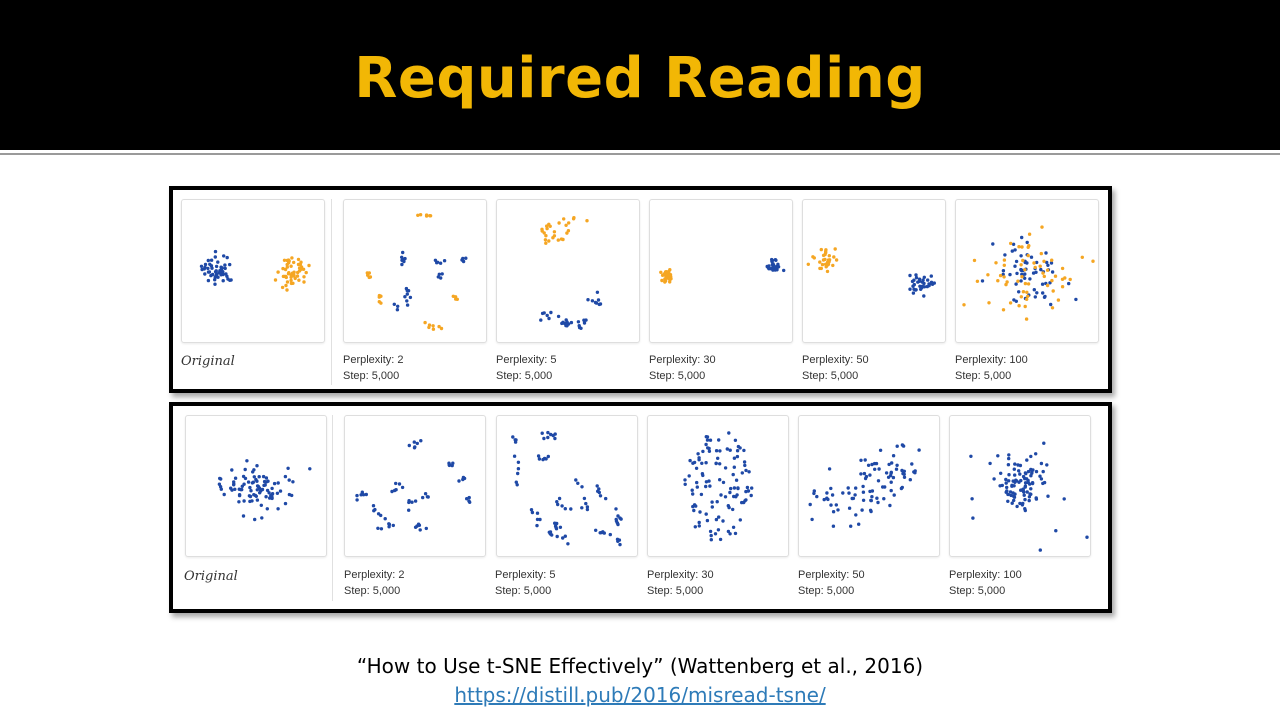 This screenshot has height=719, width=1280. What do you see at coordinates (680, 575) in the screenshot?
I see `perplexity-label: Perplexity: 30` at bounding box center [680, 575].